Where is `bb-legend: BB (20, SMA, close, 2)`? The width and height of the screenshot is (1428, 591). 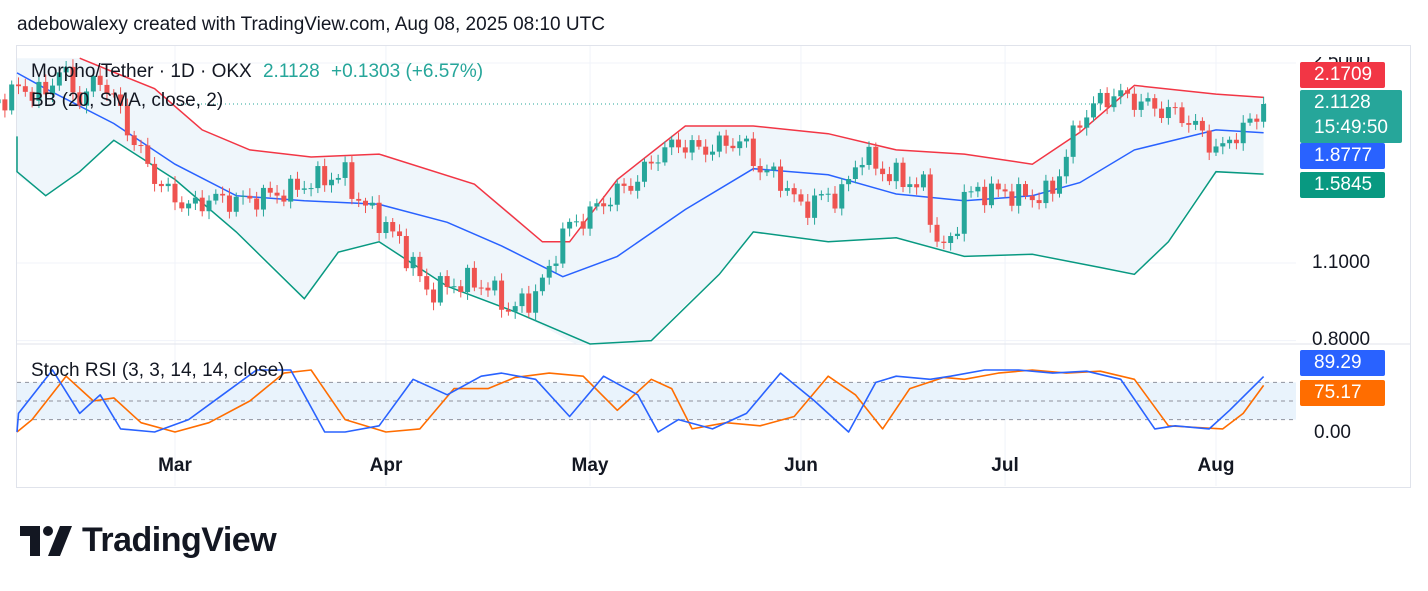
bb-legend: BB (20, SMA, close, 2) is located at coordinates (127, 100).